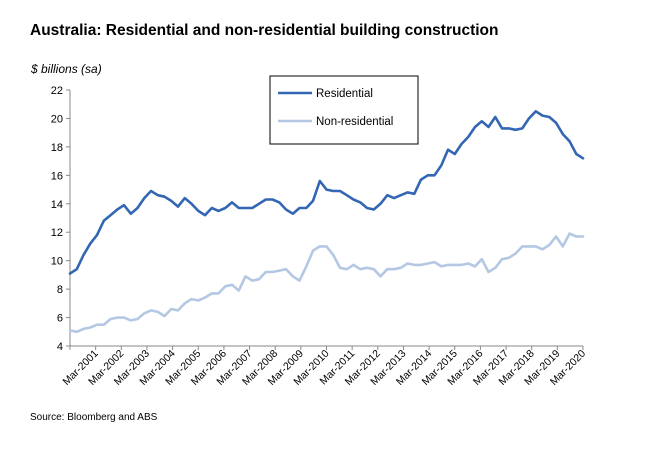 Image resolution: width=650 pixels, height=455 pixels. I want to click on y-tick-label: 8, so click(60, 290).